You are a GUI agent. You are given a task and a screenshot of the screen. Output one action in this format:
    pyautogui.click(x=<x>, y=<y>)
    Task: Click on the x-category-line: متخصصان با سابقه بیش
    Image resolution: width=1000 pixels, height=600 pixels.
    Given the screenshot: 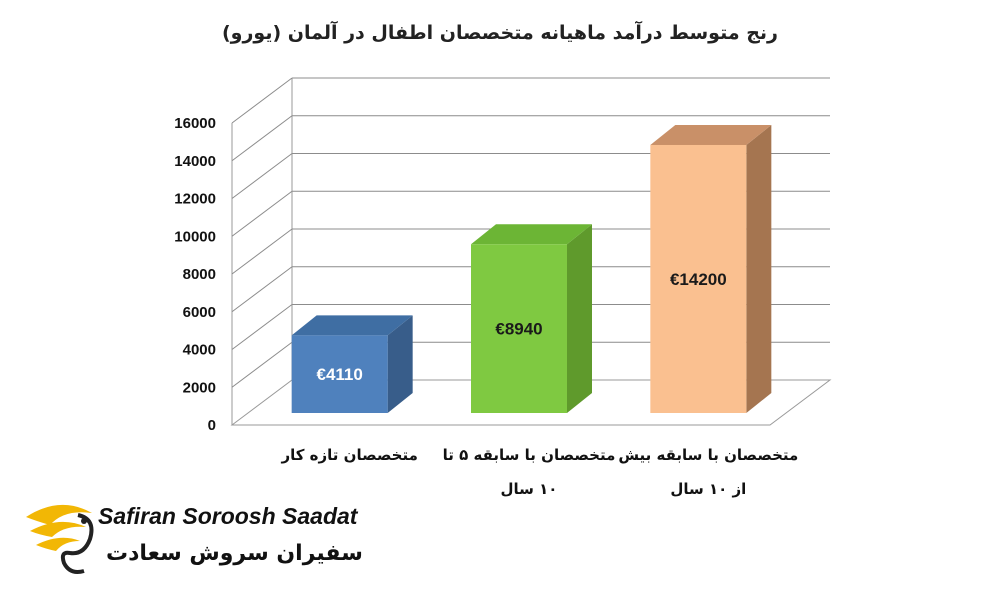 What is the action you would take?
    pyautogui.click(x=708, y=455)
    